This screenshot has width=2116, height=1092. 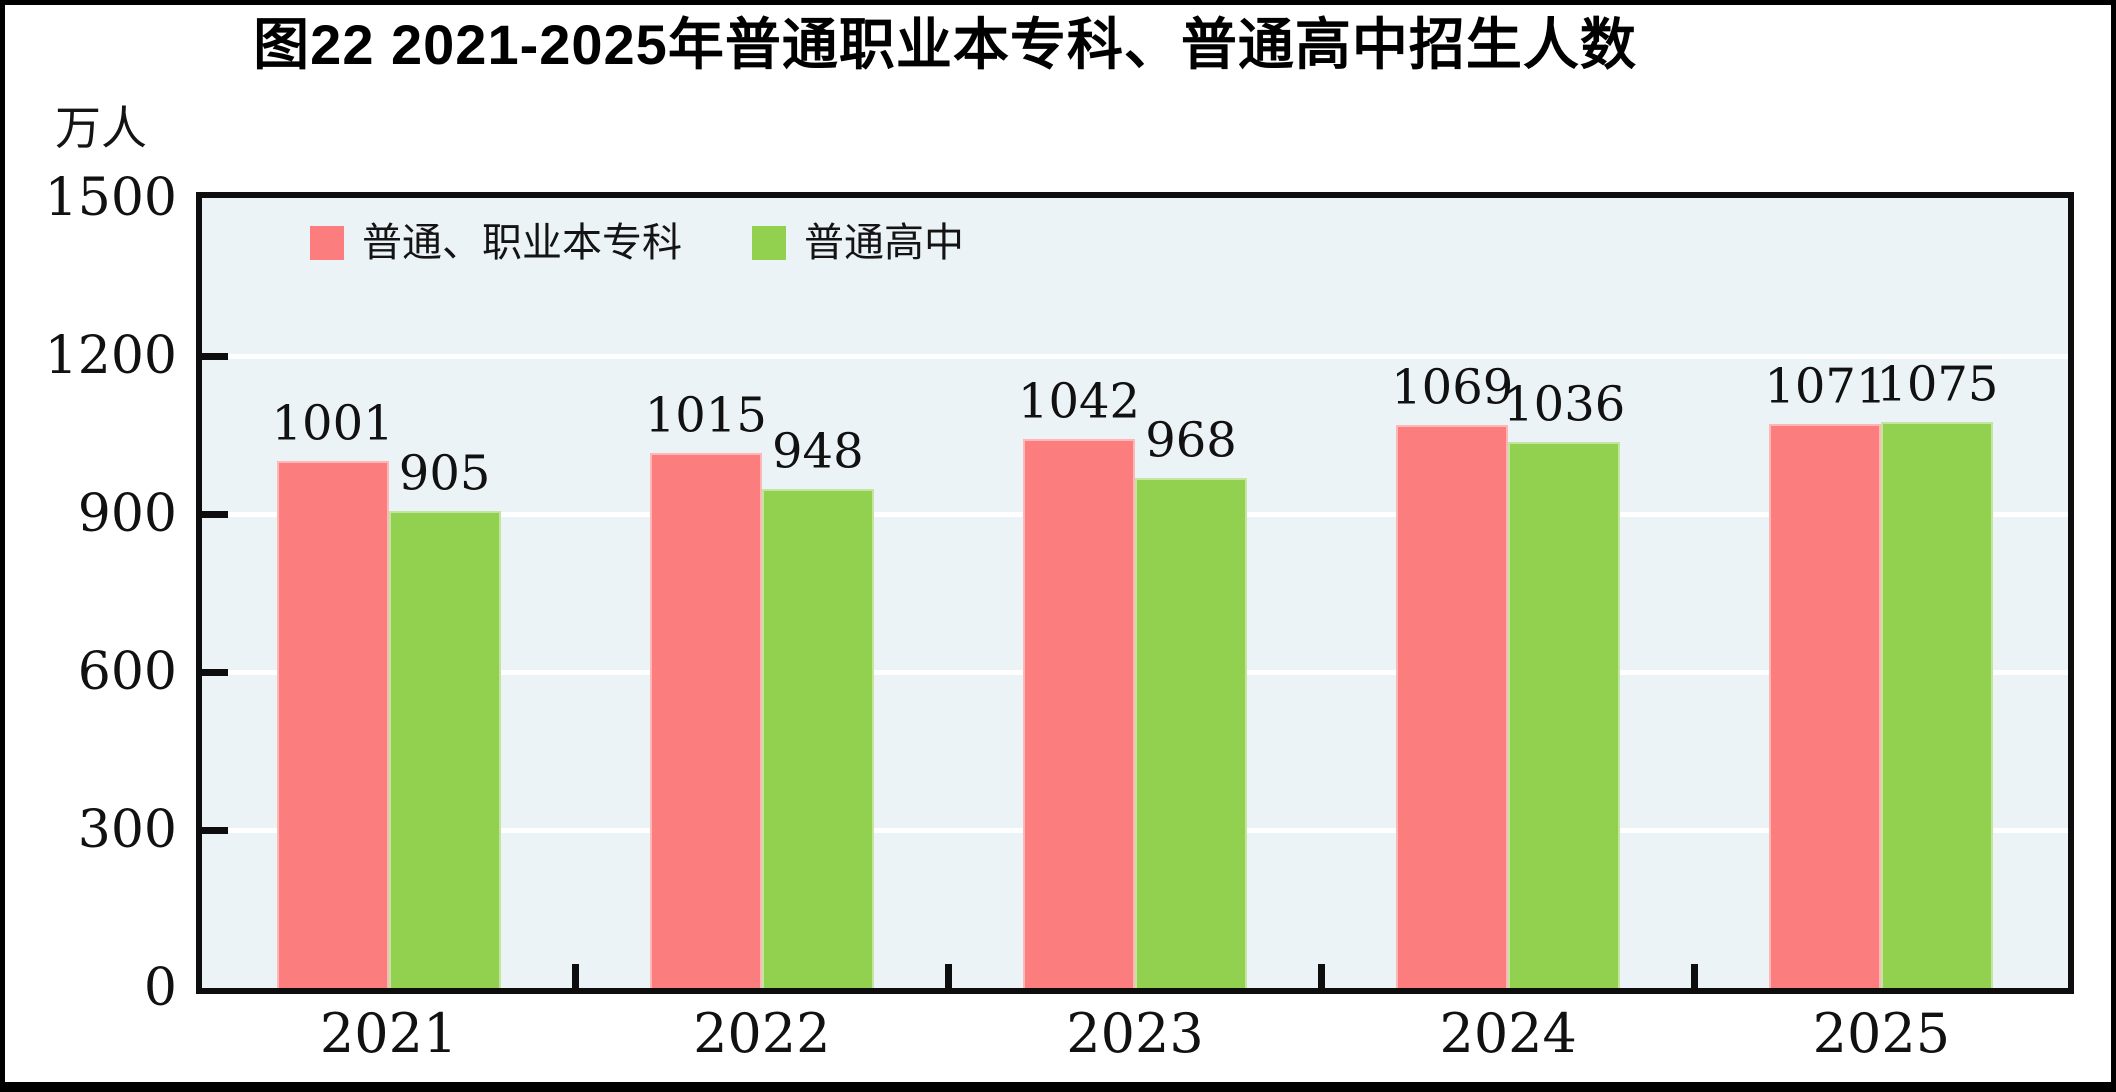 What do you see at coordinates (705, 720) in the screenshot?
I see `bar-series1-2022` at bounding box center [705, 720].